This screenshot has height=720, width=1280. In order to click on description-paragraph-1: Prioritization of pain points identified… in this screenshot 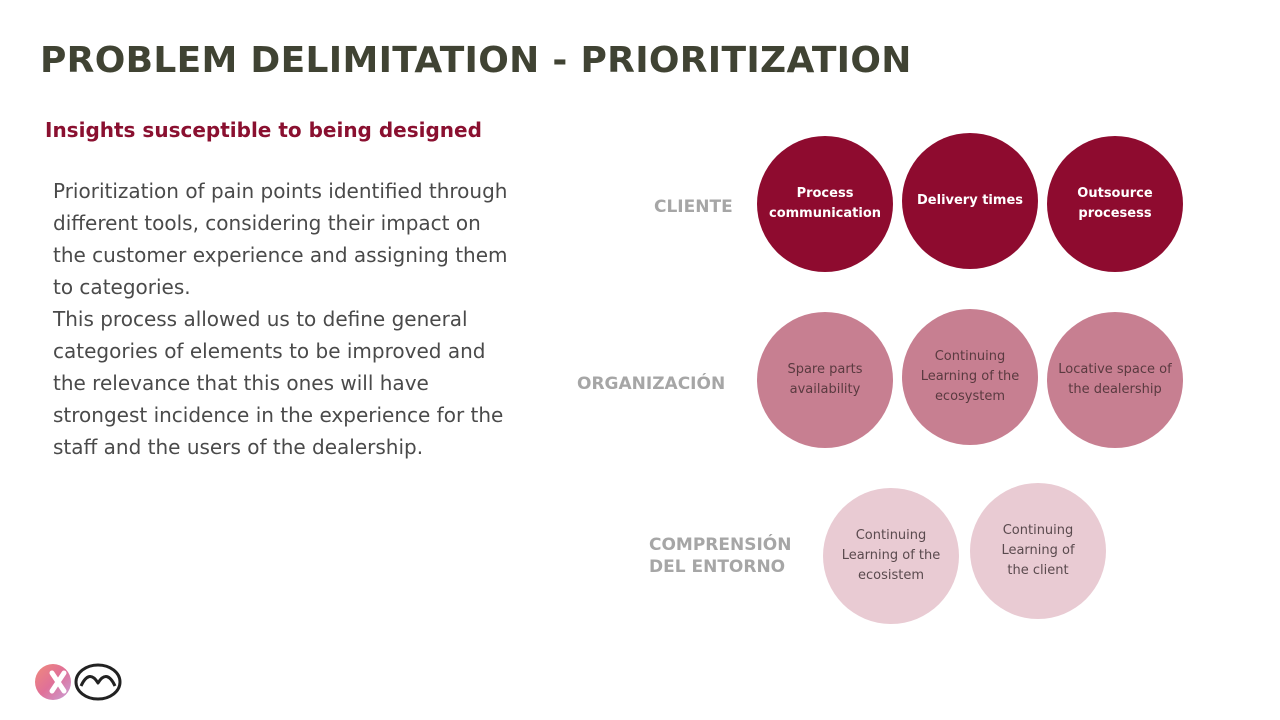, I will do `click(280, 239)`.